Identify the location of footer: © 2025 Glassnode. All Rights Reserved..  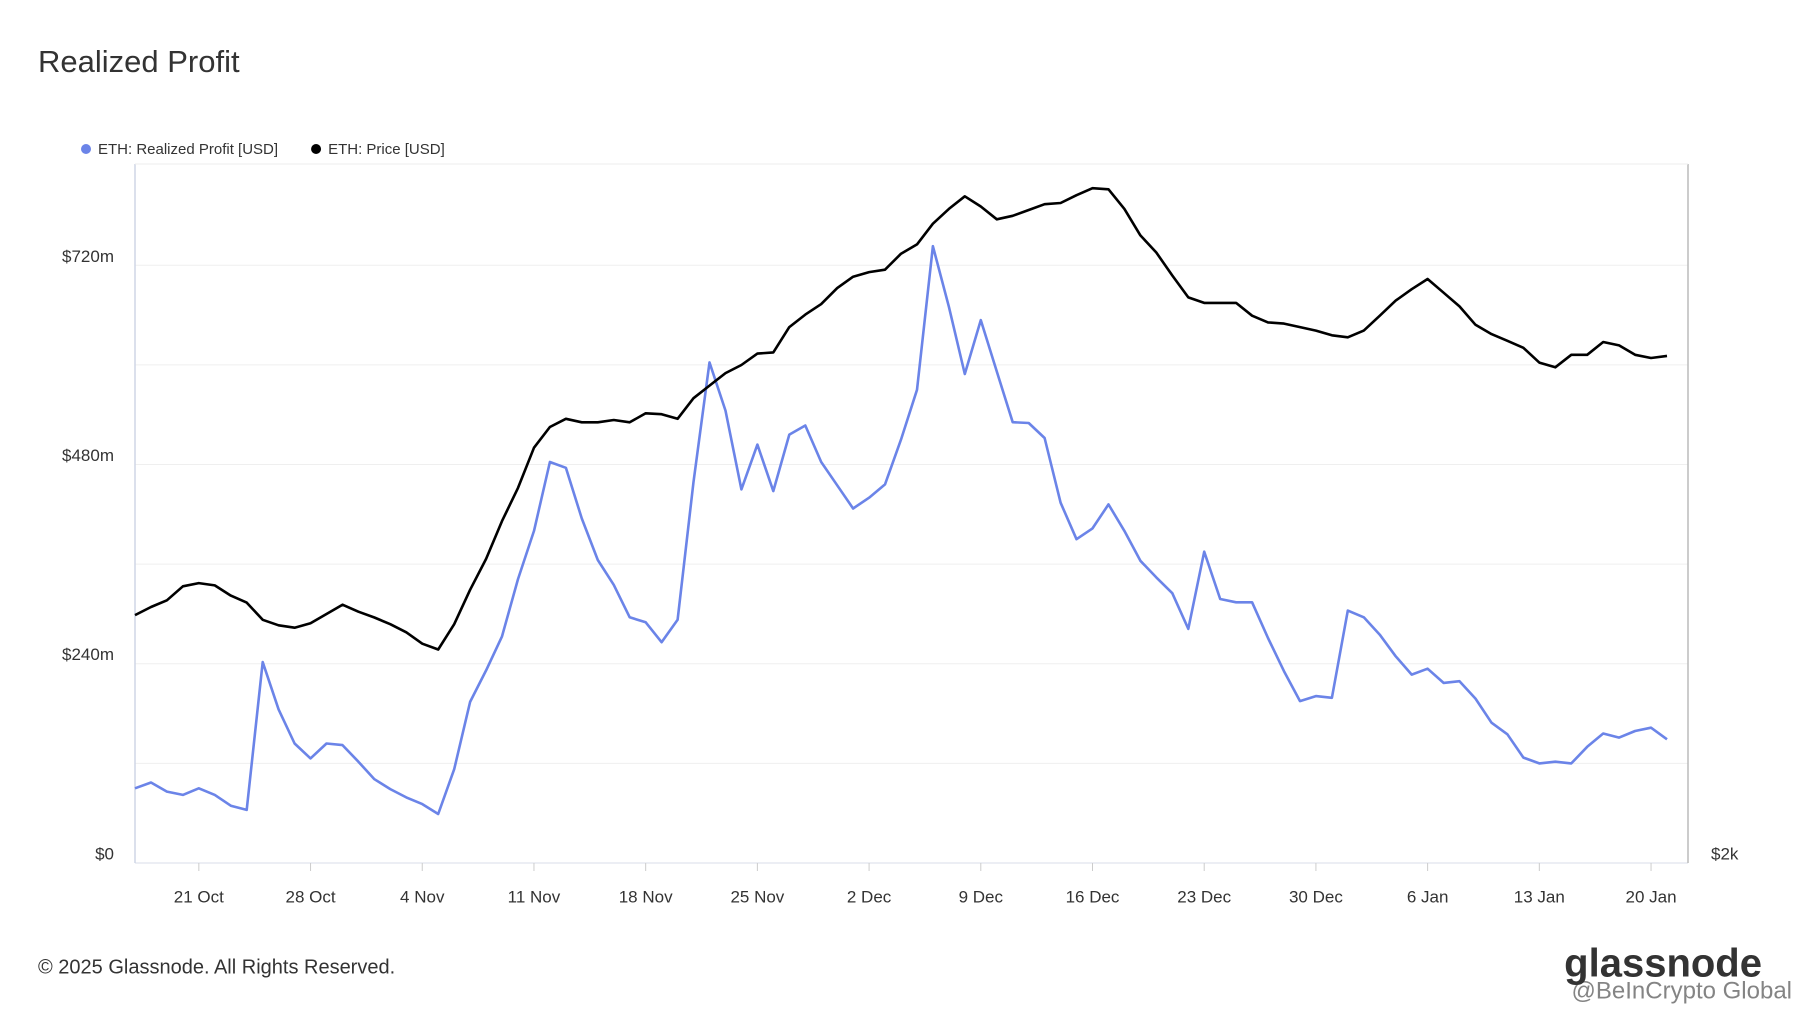
(216, 967).